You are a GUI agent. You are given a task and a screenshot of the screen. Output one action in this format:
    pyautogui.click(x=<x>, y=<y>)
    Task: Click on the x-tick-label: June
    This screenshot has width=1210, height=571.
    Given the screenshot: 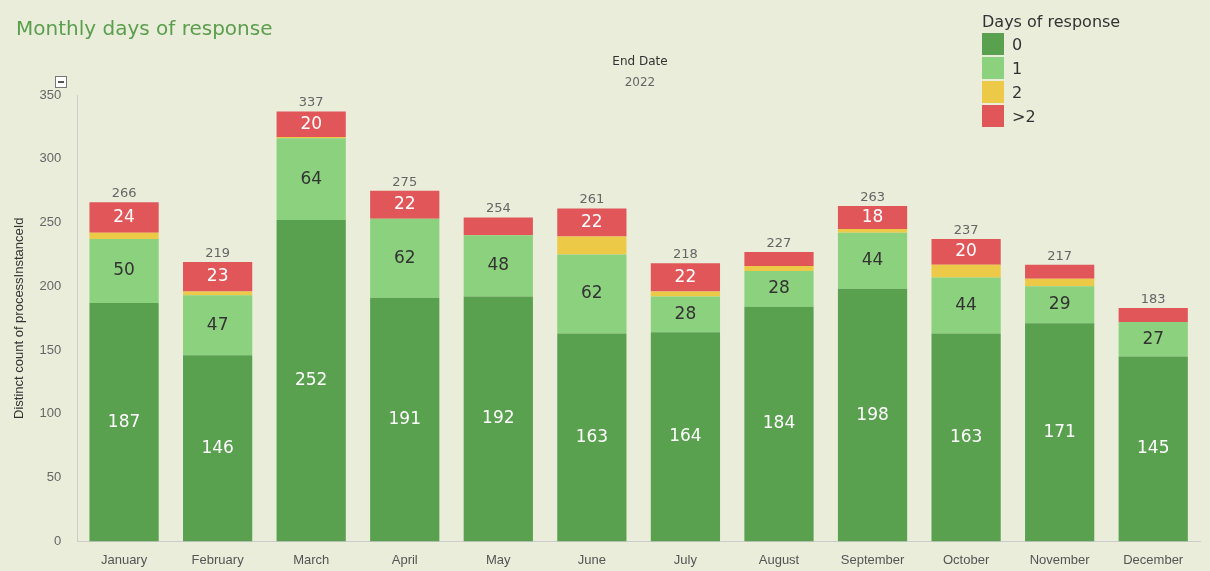 What is the action you would take?
    pyautogui.click(x=591, y=559)
    